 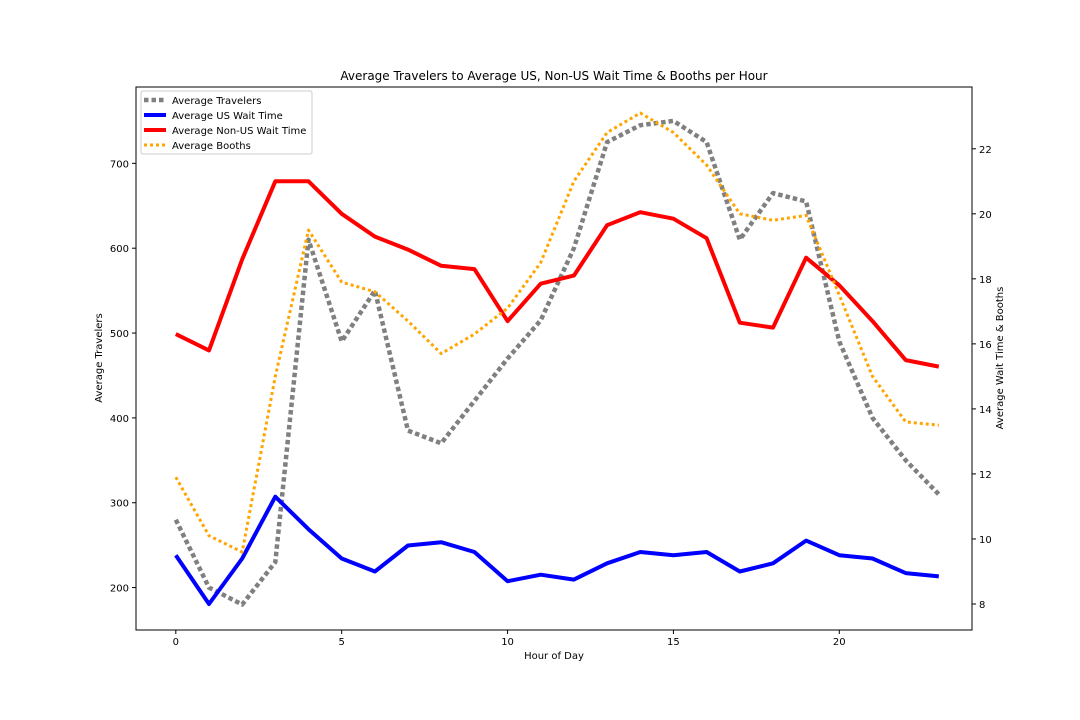 What do you see at coordinates (99, 357) in the screenshot?
I see `y-axis-left-label: Average Travelers` at bounding box center [99, 357].